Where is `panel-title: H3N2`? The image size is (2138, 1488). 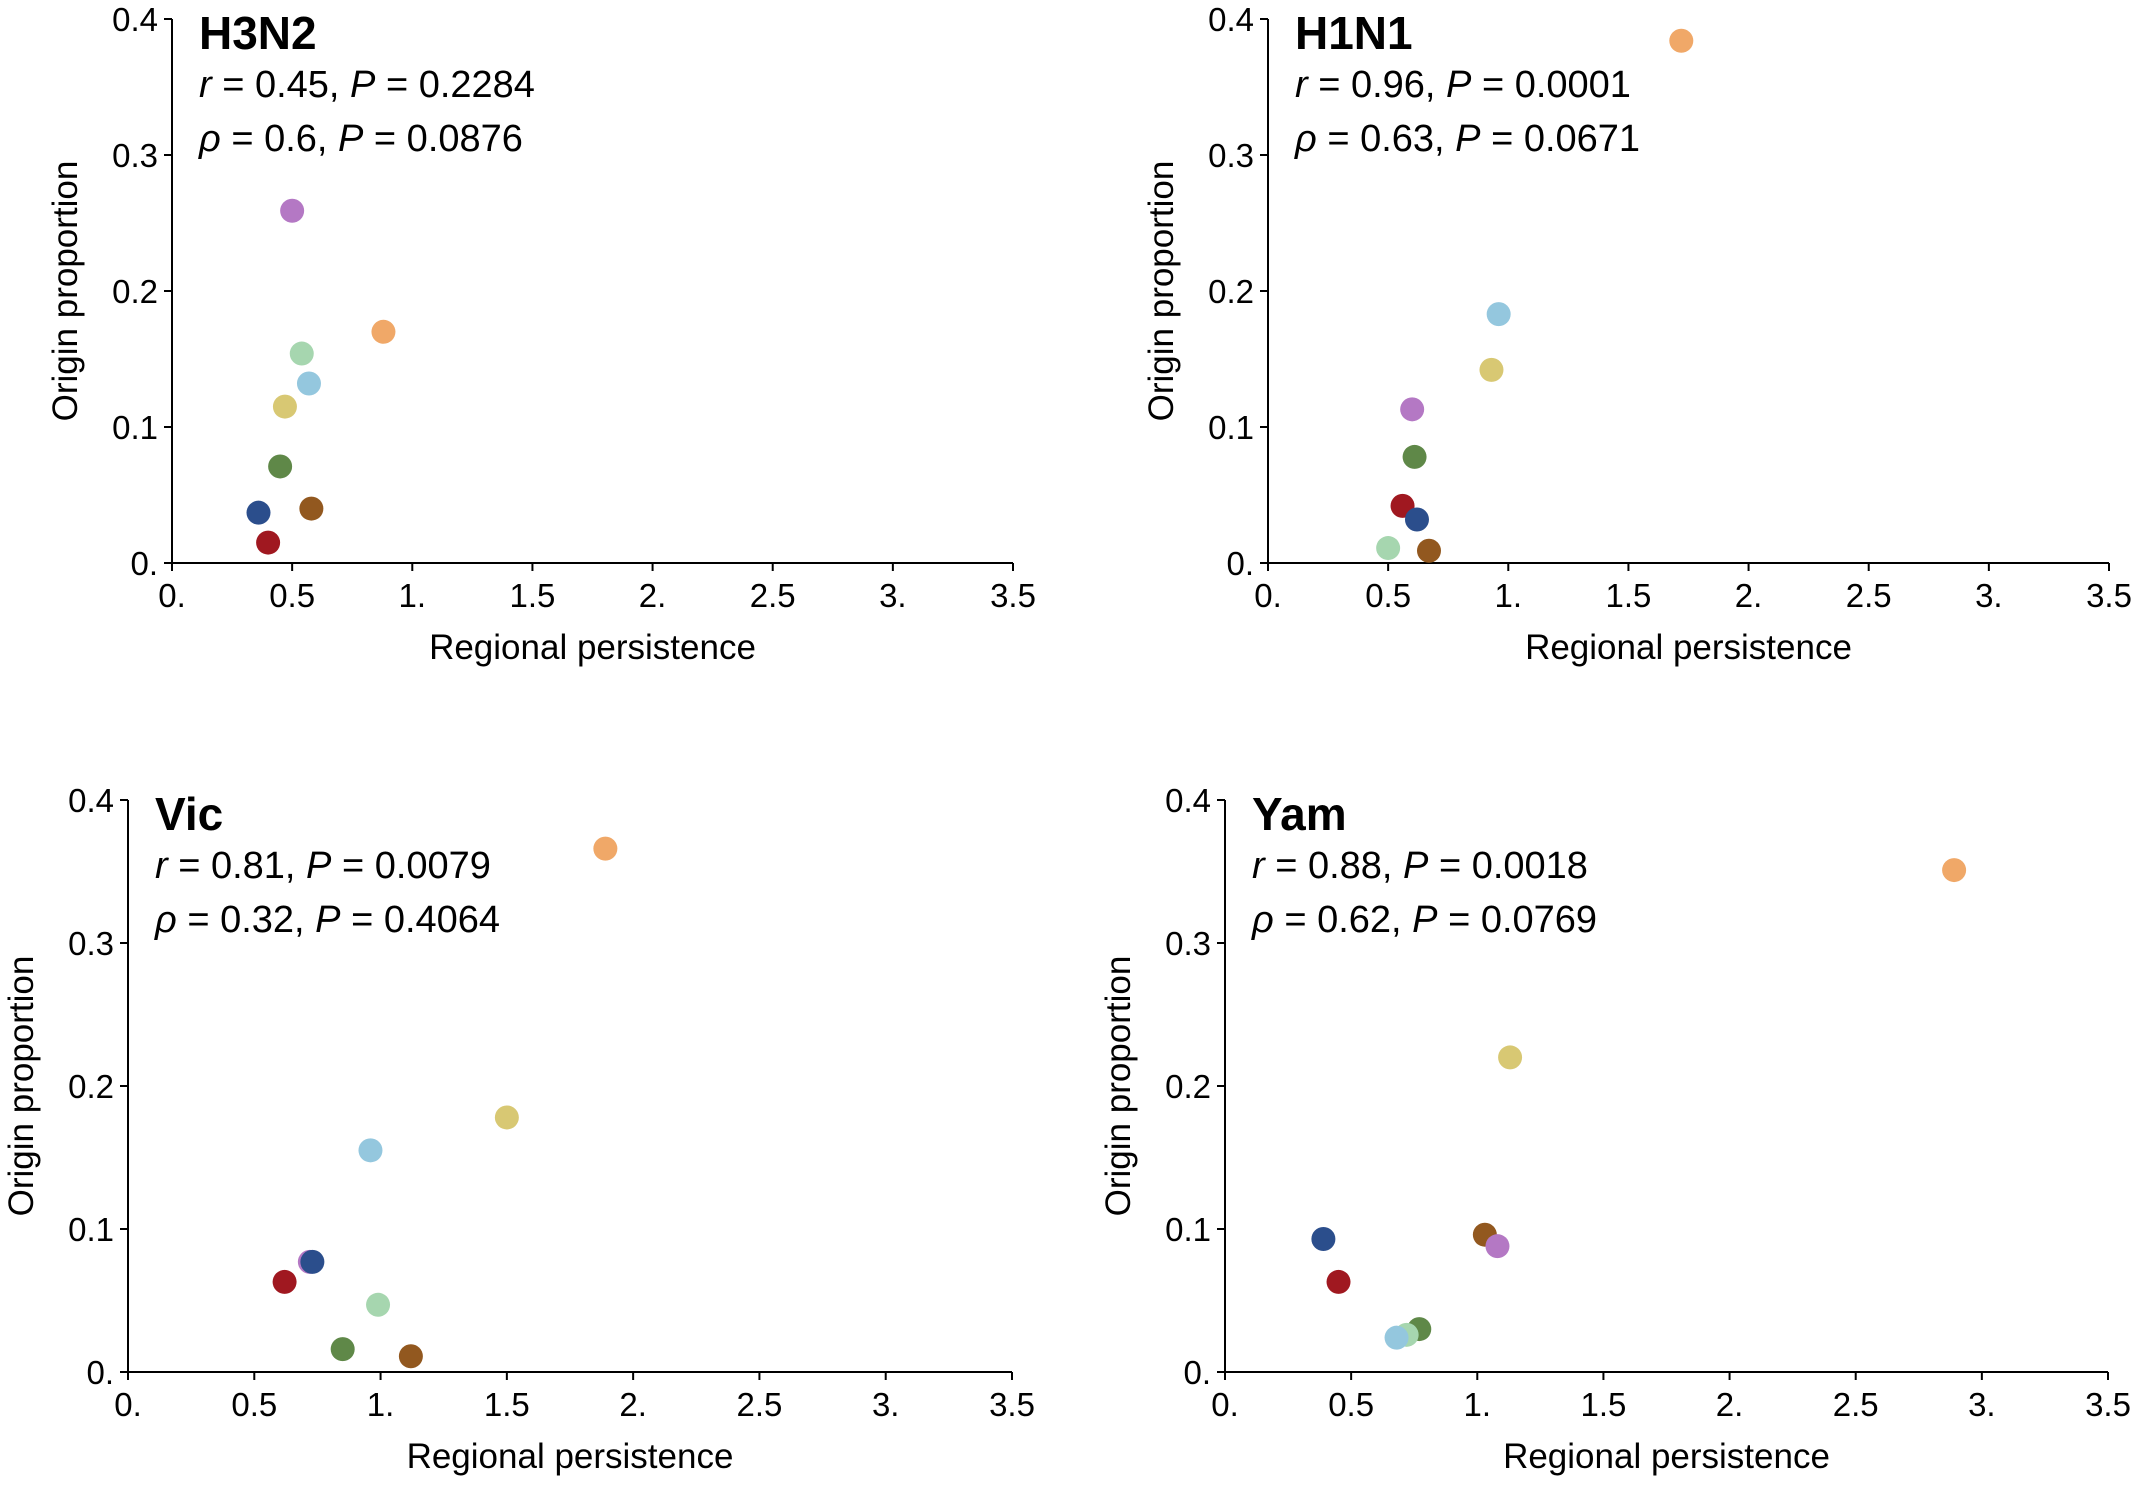 panel-title: H3N2 is located at coordinates (258, 33).